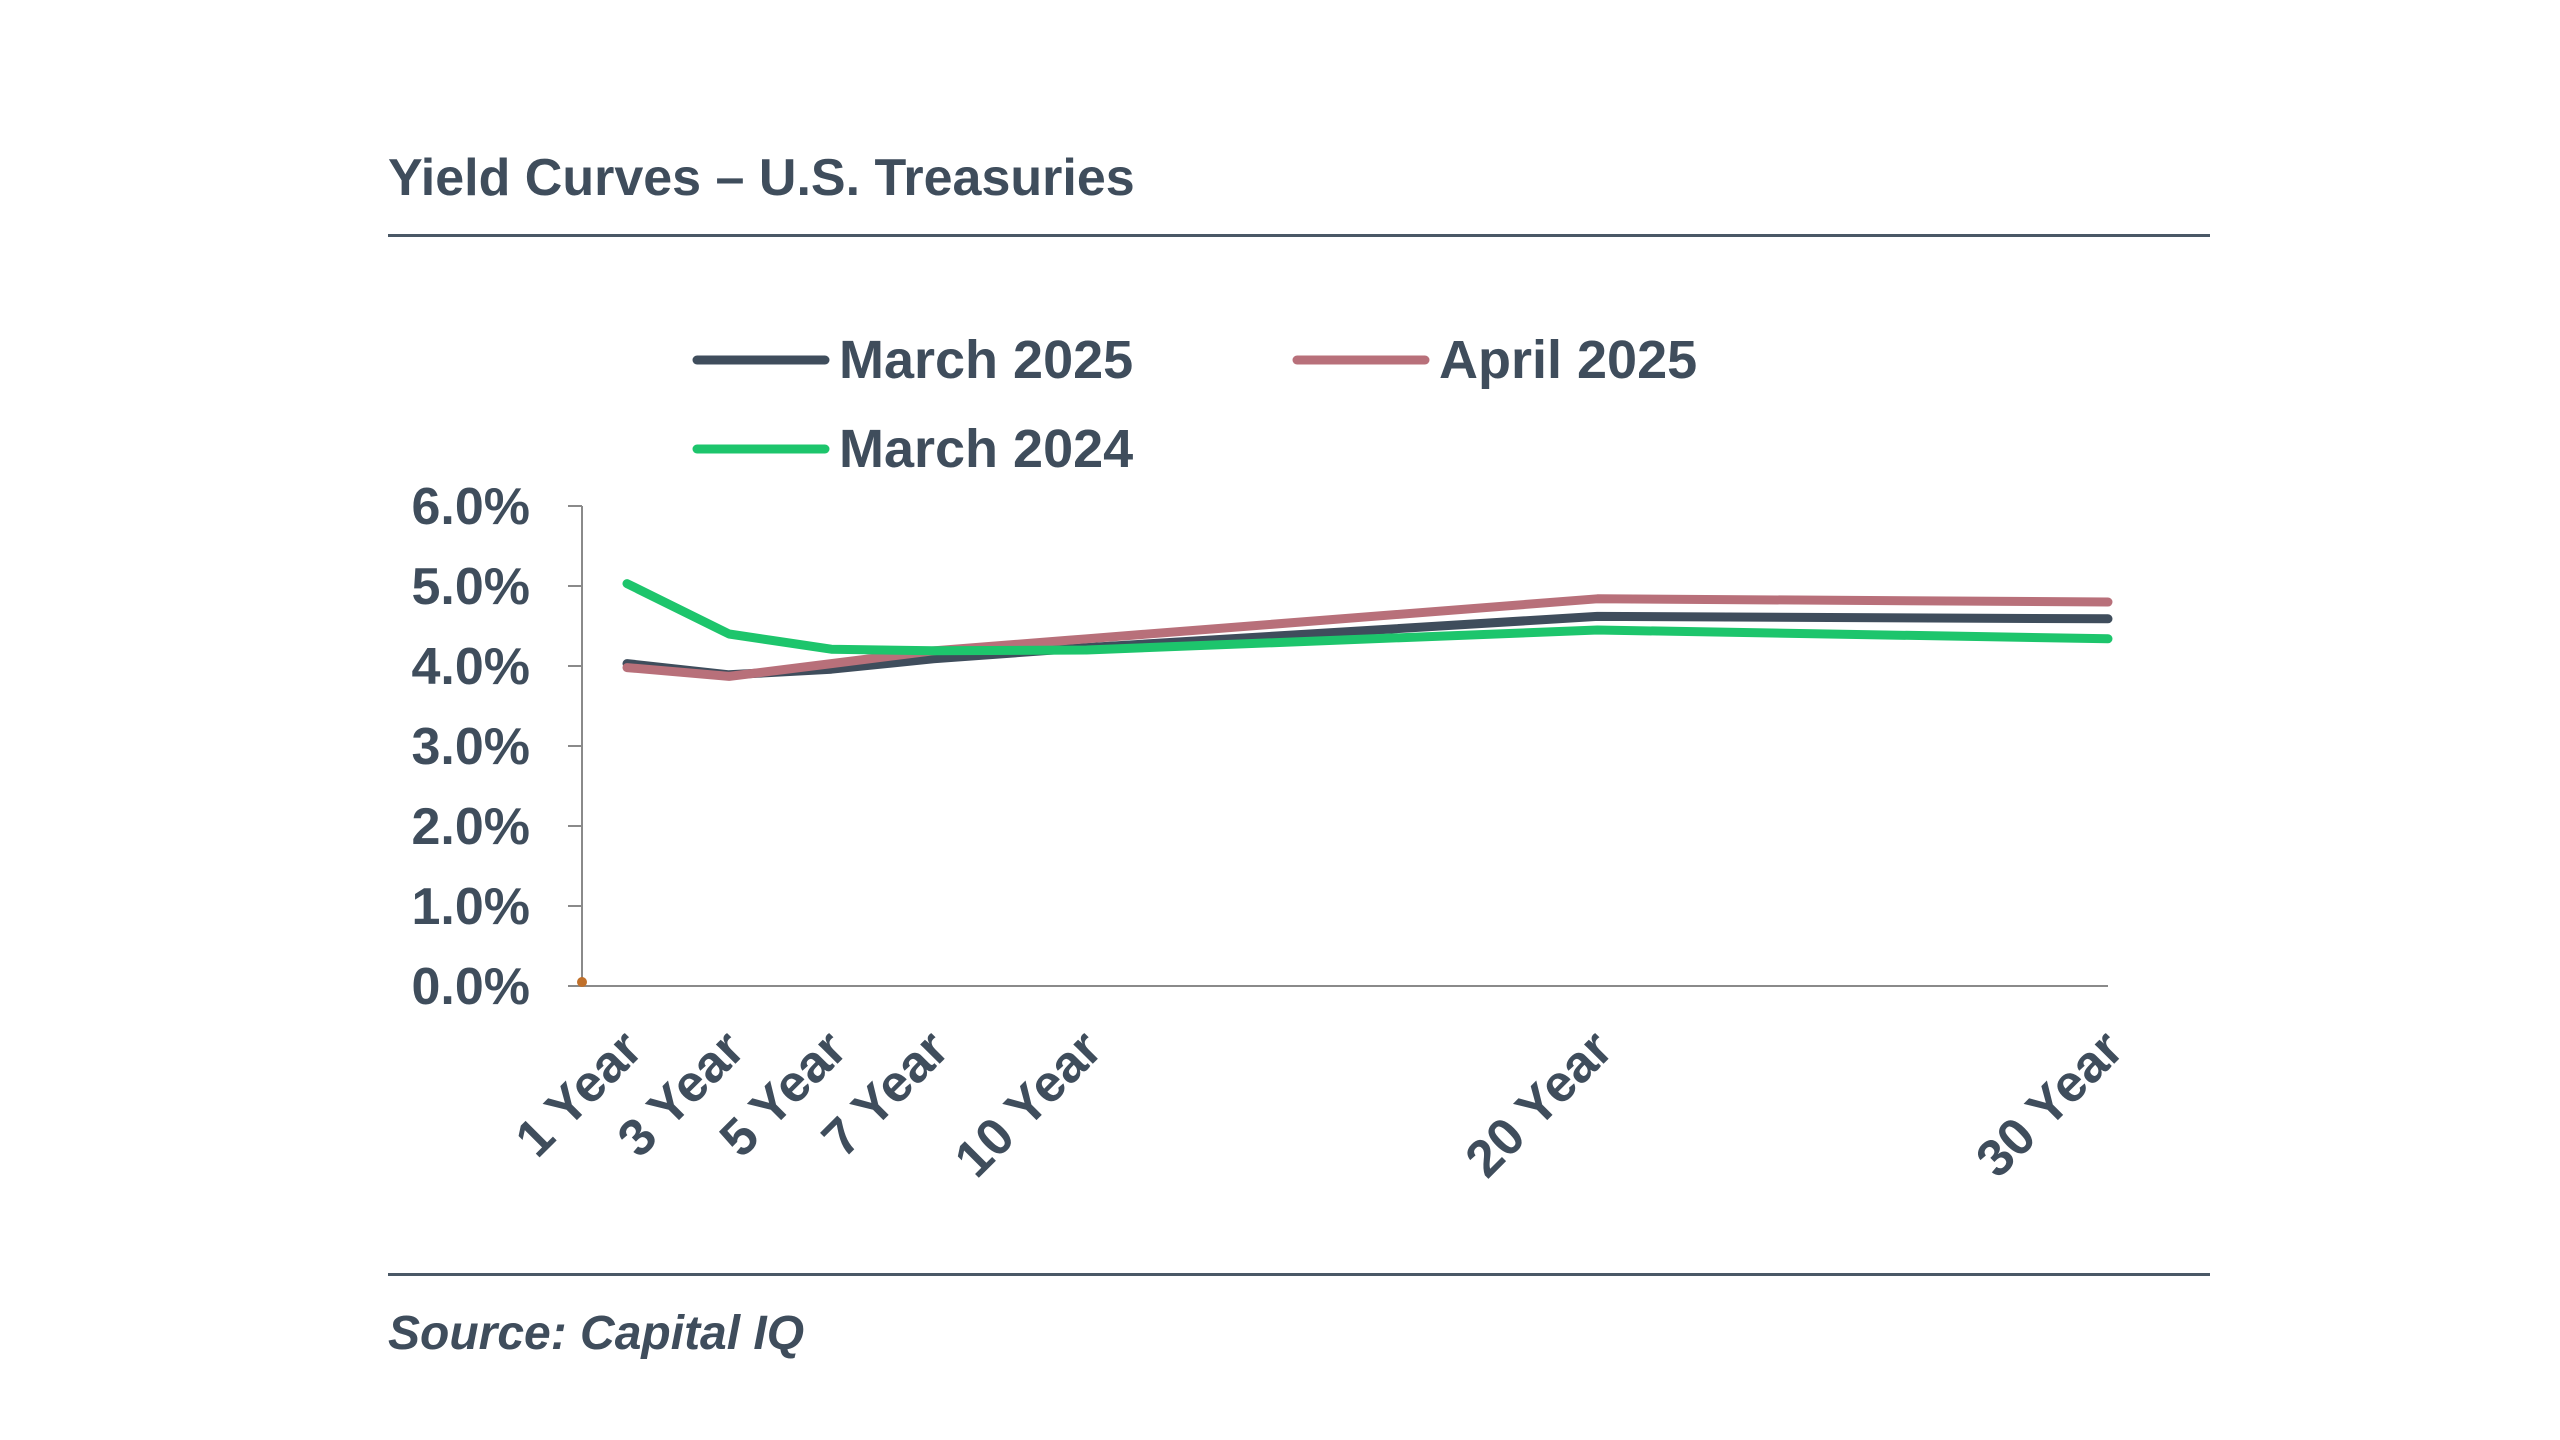  What do you see at coordinates (986, 360) in the screenshot?
I see `legend-label: March 2025` at bounding box center [986, 360].